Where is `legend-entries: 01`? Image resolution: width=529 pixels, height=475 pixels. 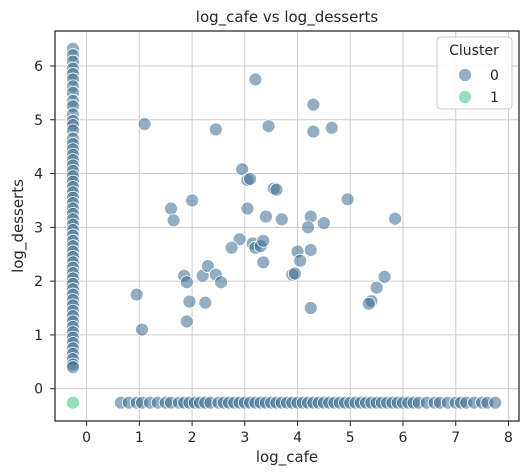
legend-entries: 01 is located at coordinates (478, 87).